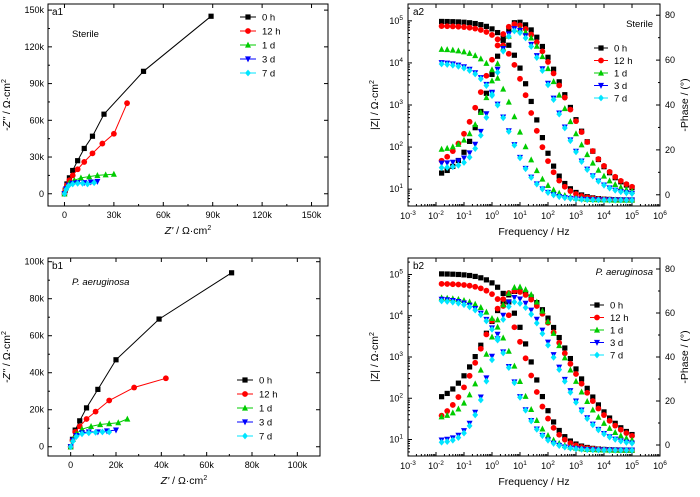 This screenshot has width=700, height=497. Describe the element at coordinates (265, 409) in the screenshot. I see `legend-label: 1 d` at that location.